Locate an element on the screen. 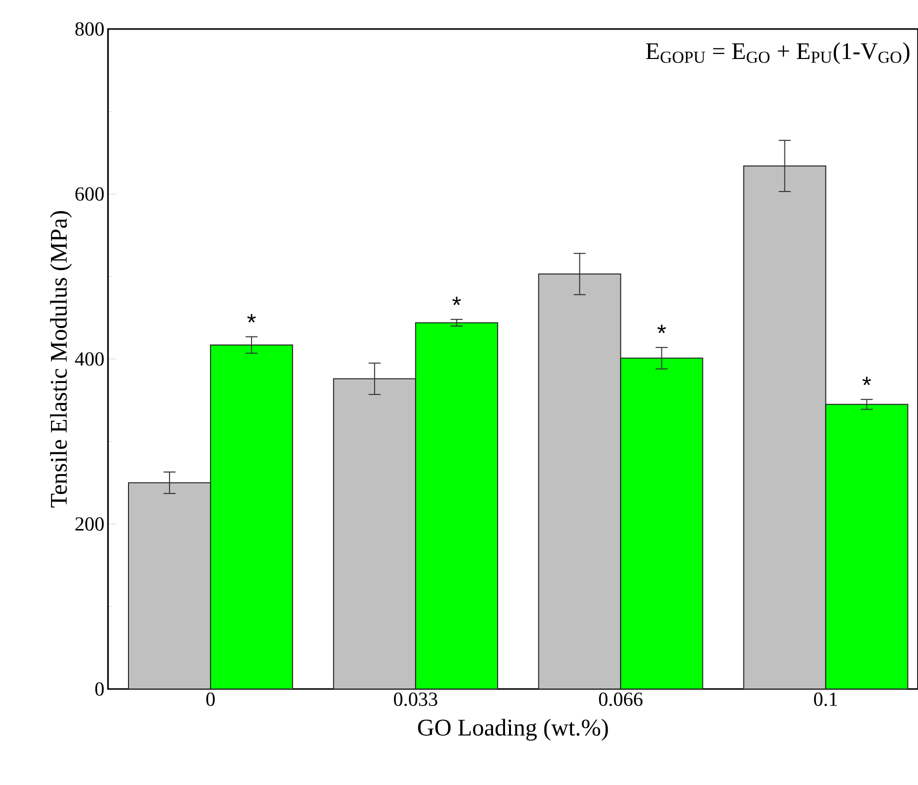  x-tick-label: 0.033 is located at coordinates (416, 699).